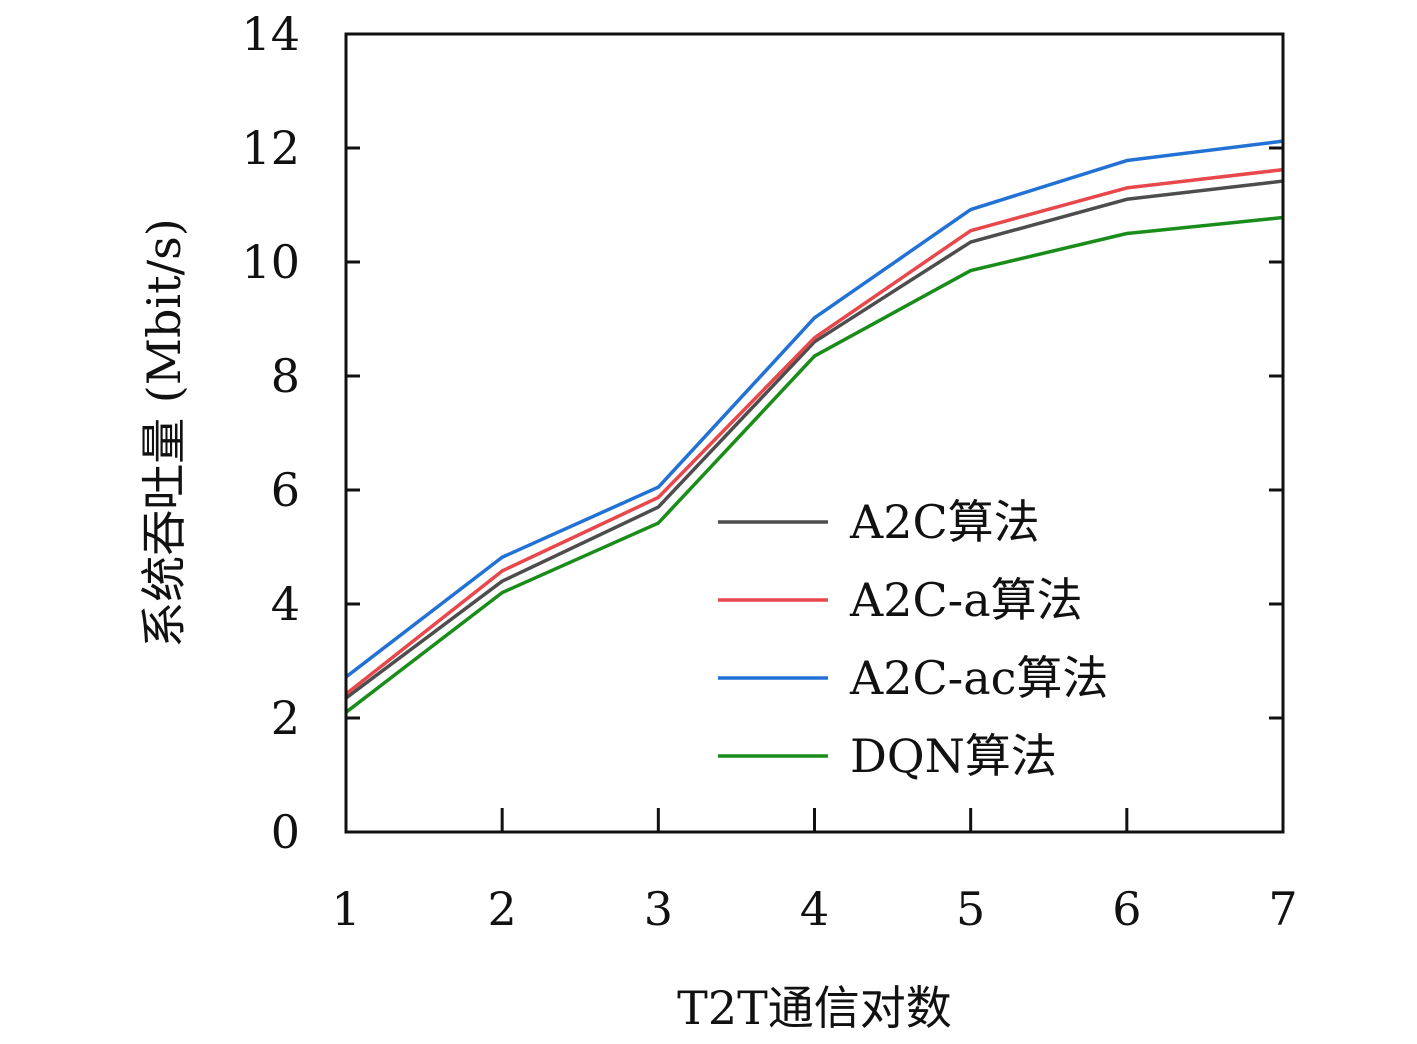 The height and width of the screenshot is (1044, 1417). Describe the element at coordinates (285, 490) in the screenshot. I see `y-tick-label: 6` at that location.